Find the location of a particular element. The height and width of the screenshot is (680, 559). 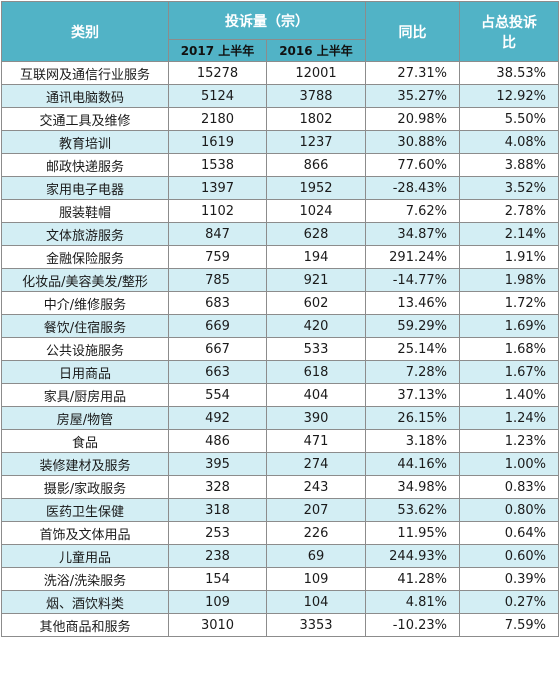

share-cell: 1.00% is located at coordinates (509, 464).